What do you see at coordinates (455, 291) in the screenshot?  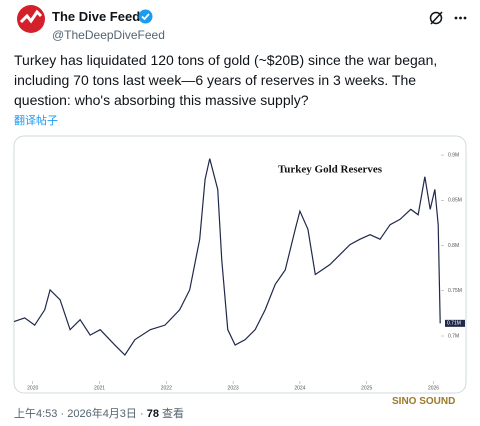 I see `y-tick-label: 0.75M` at bounding box center [455, 291].